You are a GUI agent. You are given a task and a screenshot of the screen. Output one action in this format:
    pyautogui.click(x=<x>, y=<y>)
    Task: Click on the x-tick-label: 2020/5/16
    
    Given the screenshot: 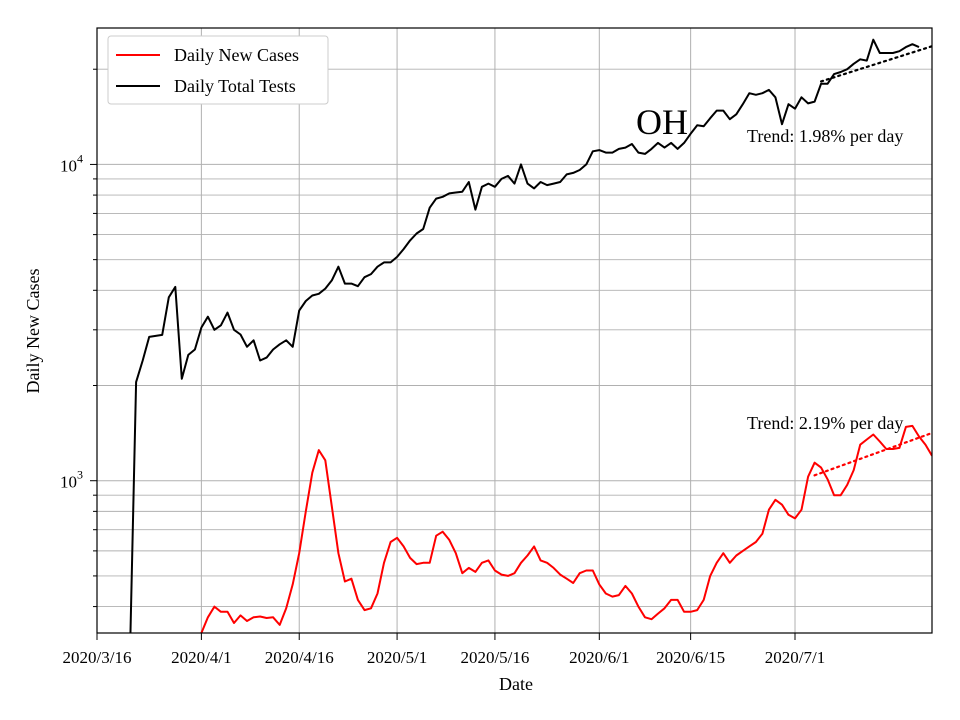 What is the action you would take?
    pyautogui.click(x=494, y=657)
    